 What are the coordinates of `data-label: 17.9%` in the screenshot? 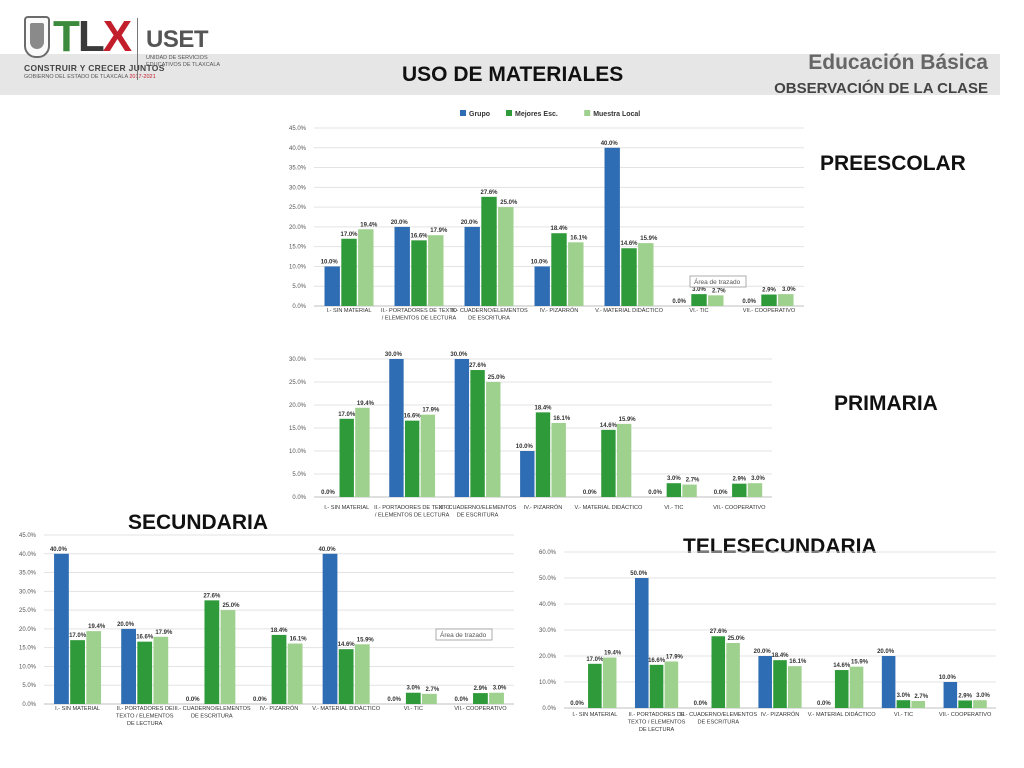 It's located at (675, 657).